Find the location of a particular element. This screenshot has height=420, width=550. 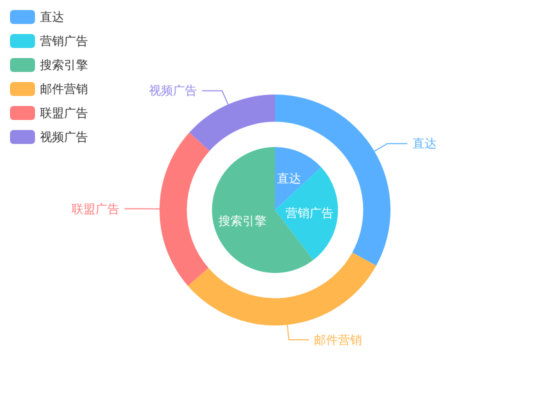

legend-label: 邮件营销 is located at coordinates (338, 339).